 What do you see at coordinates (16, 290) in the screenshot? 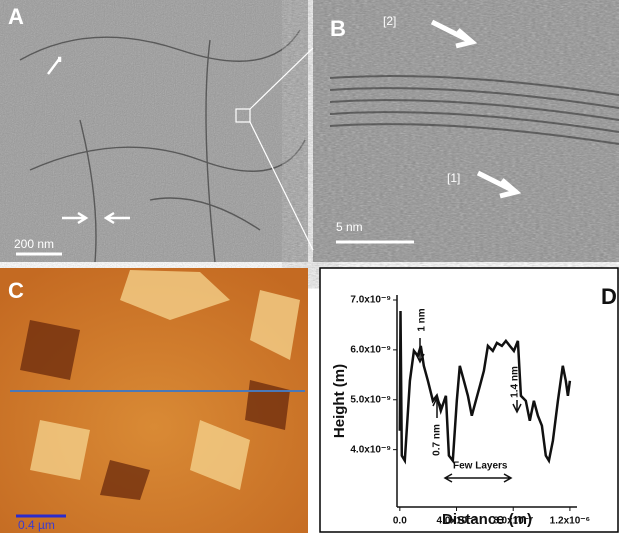
I see `panel-label: C` at bounding box center [16, 290].